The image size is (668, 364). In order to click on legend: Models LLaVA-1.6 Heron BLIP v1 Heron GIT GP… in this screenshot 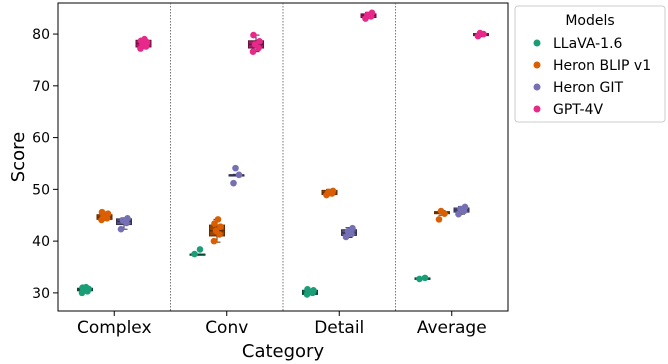, I will do `click(590, 64)`.